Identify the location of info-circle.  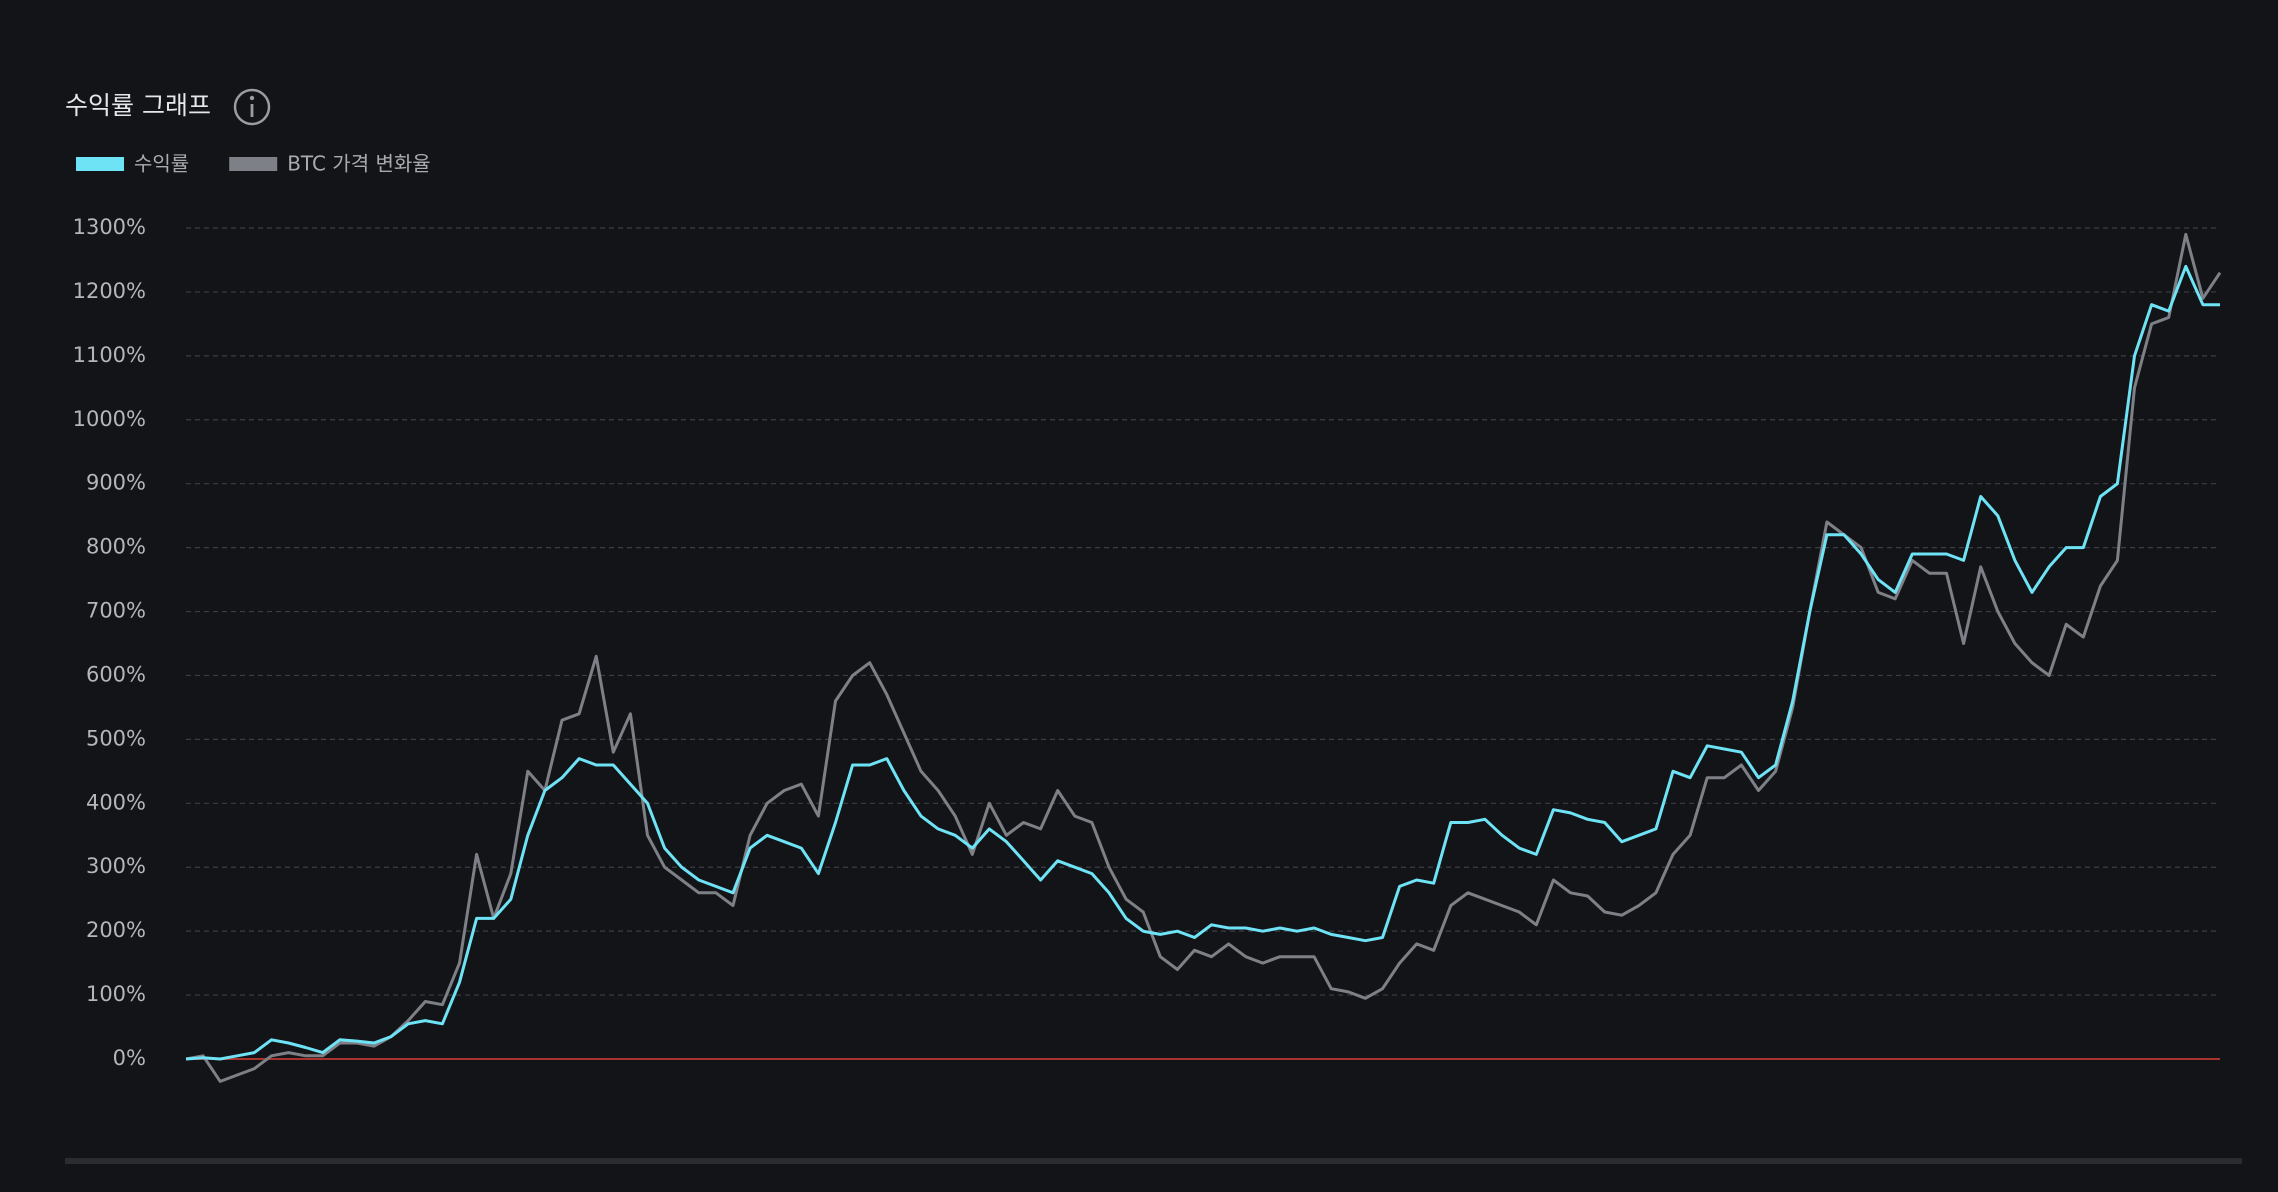
(252, 107).